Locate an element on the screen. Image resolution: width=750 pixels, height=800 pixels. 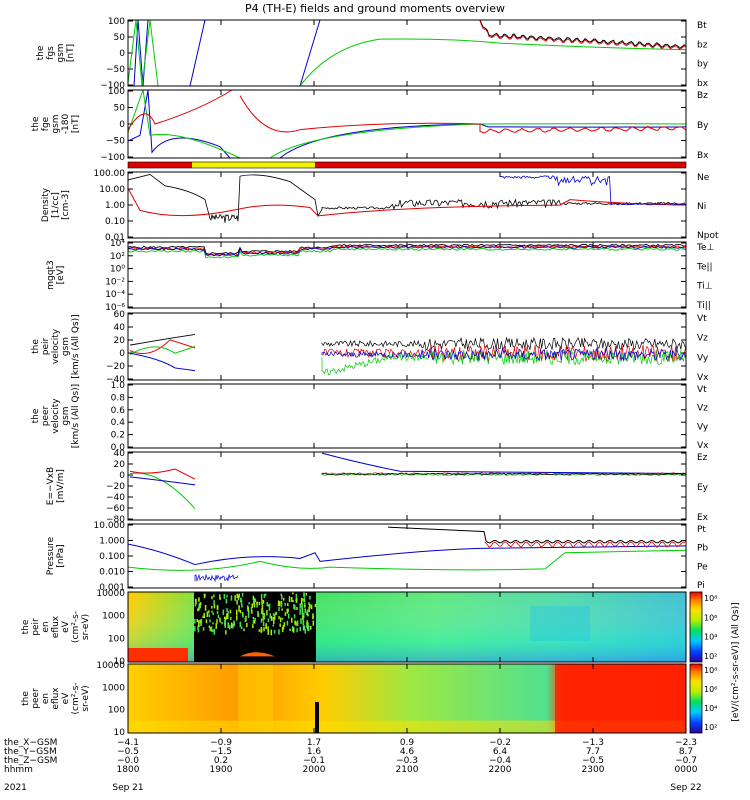
colorbar-tick: 10⁴ is located at coordinates (710, 637).